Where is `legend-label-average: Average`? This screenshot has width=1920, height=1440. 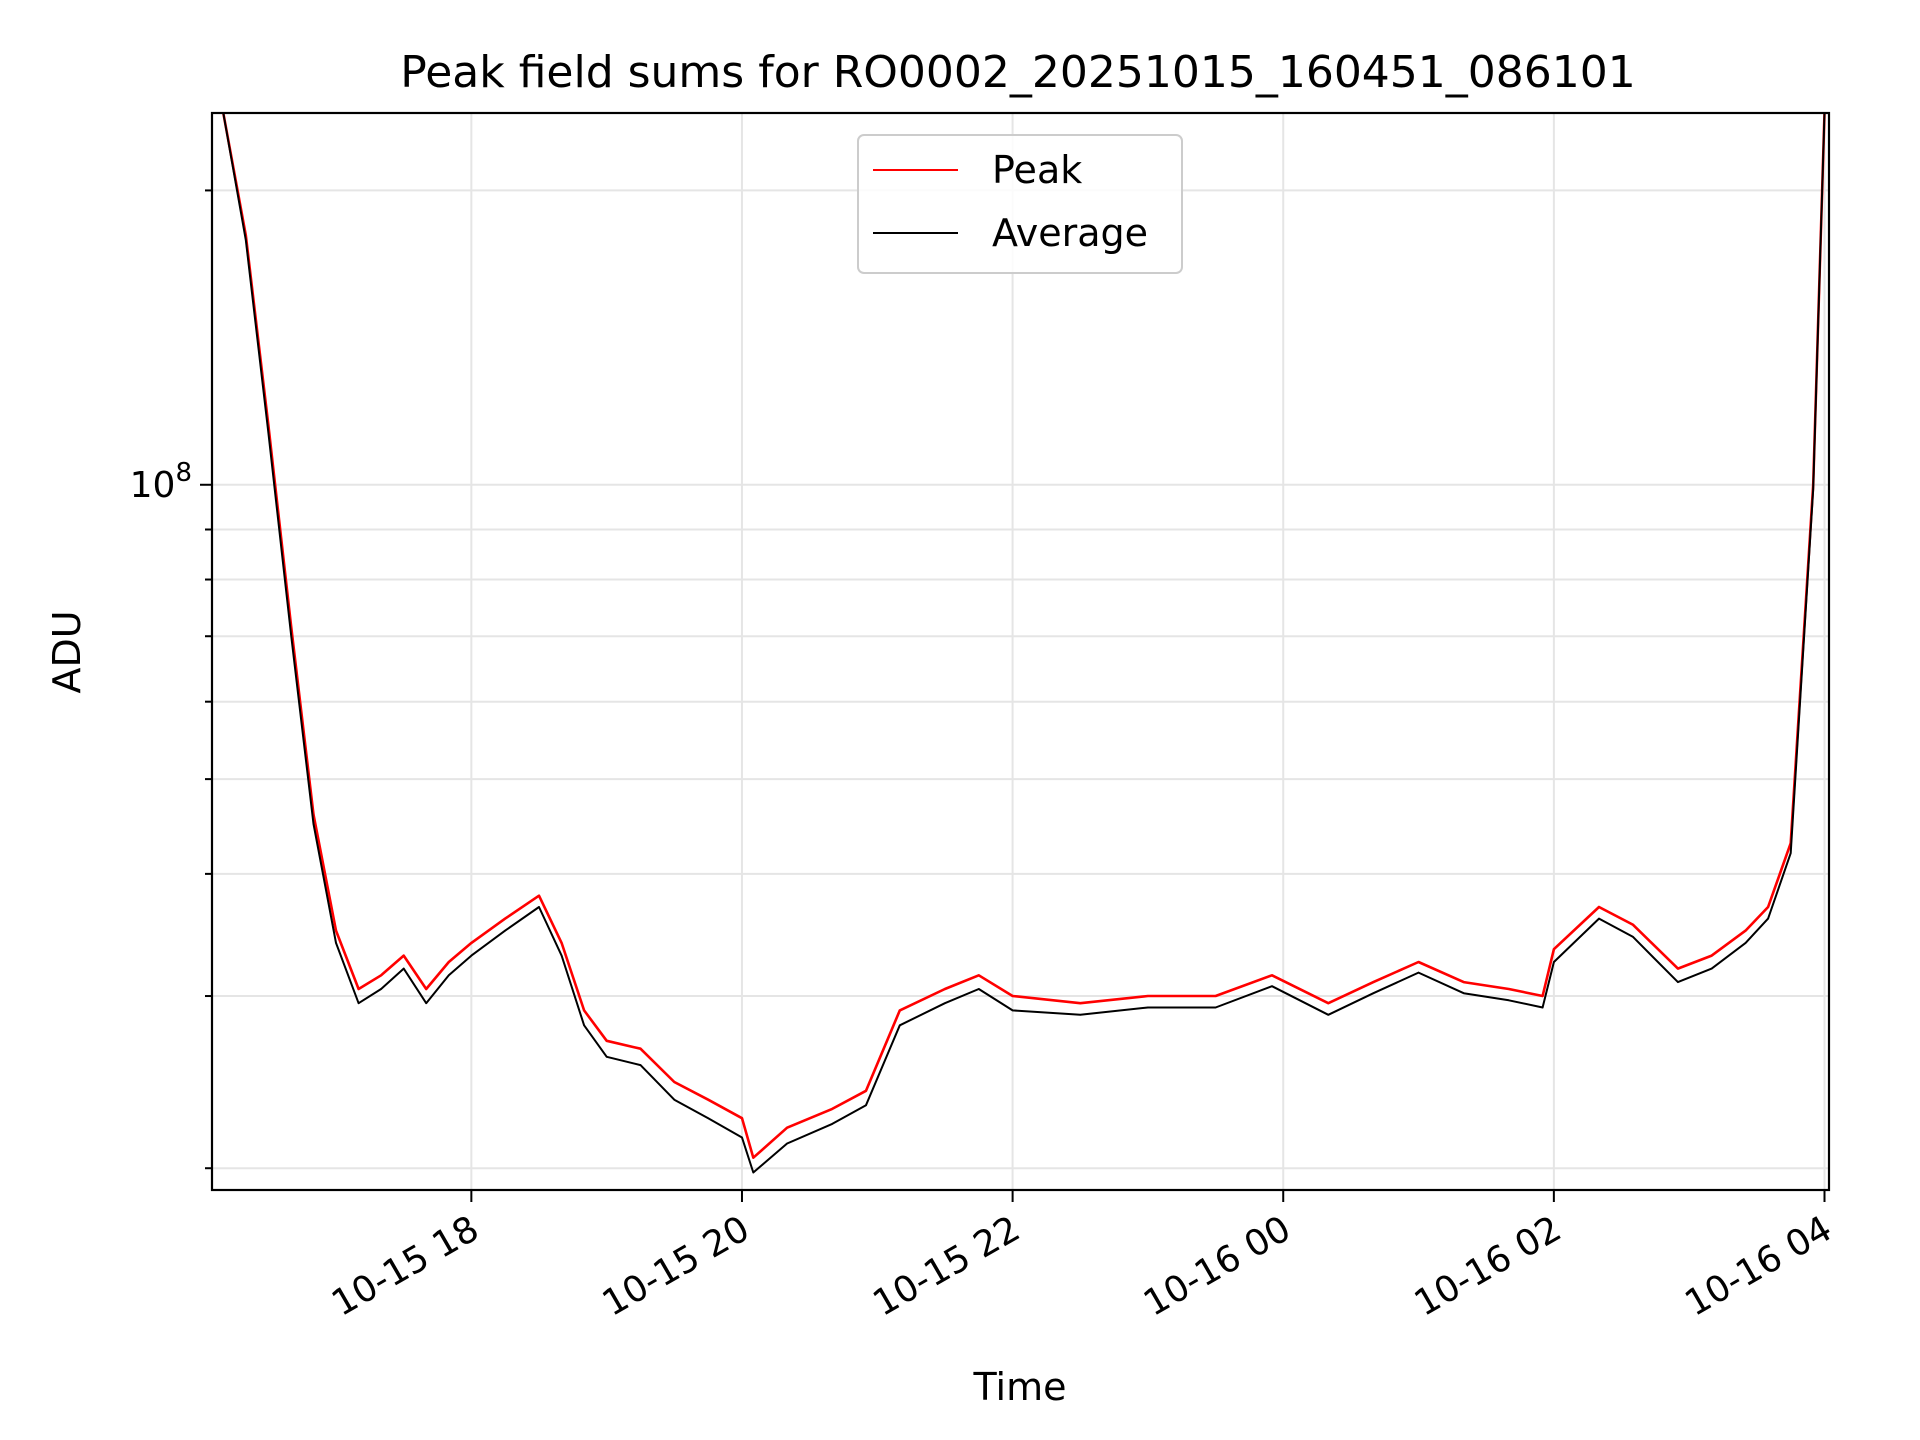
legend-label-average: Average is located at coordinates (1070, 233).